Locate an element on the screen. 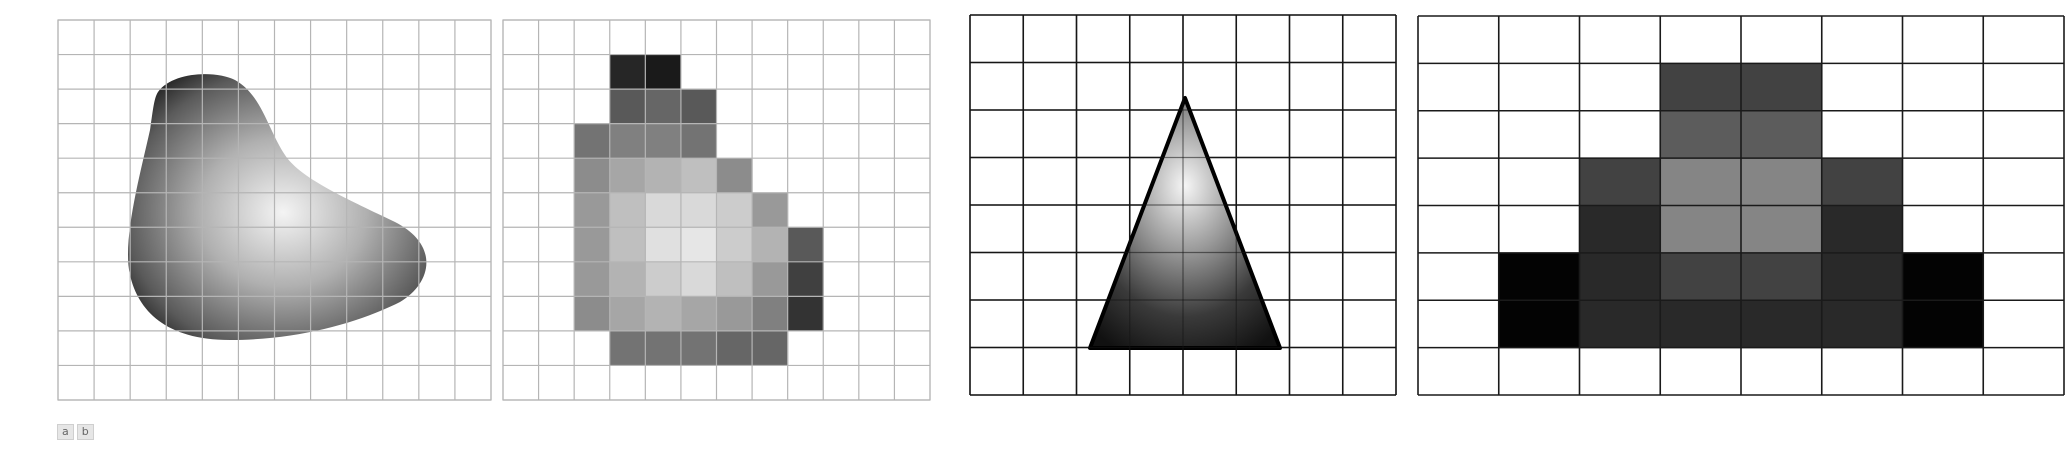  panel-caption: a b is located at coordinates (75, 432).